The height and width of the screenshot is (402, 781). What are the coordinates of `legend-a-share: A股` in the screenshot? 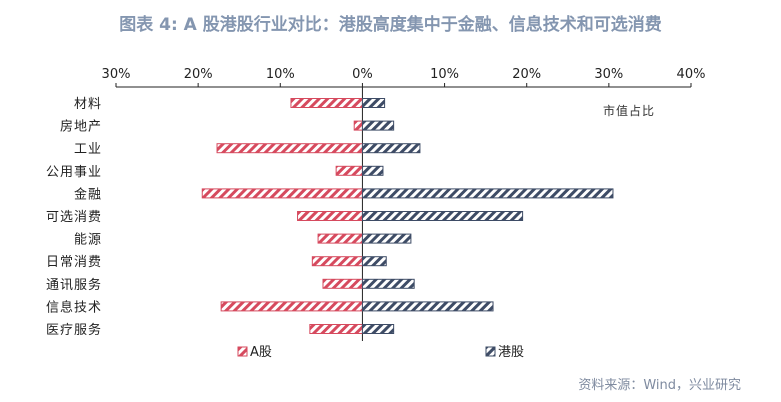 It's located at (254, 352).